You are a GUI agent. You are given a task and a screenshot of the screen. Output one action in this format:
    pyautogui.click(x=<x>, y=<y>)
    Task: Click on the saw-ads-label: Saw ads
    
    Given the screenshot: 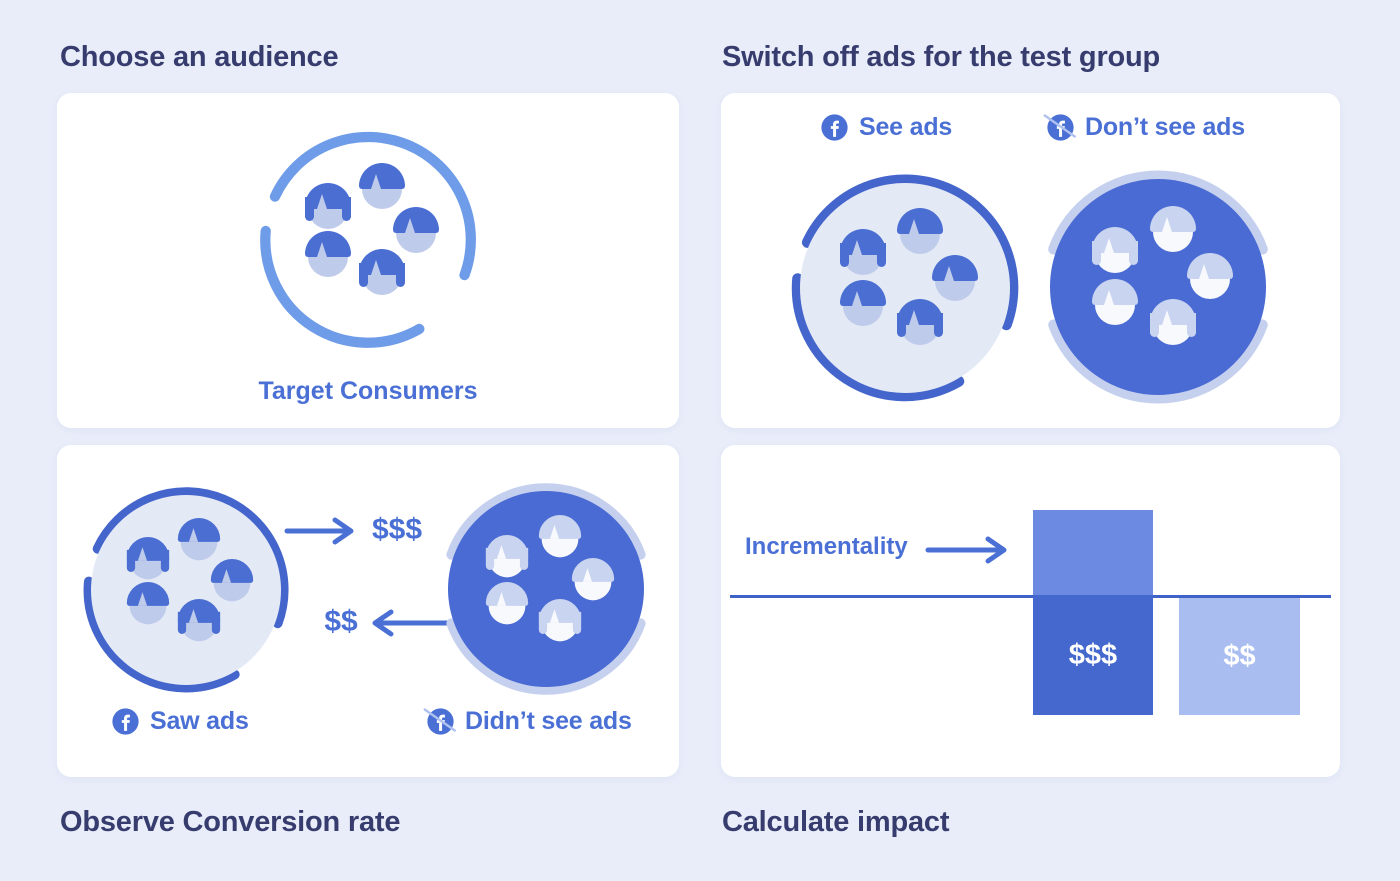 What is the action you would take?
    pyautogui.click(x=199, y=721)
    